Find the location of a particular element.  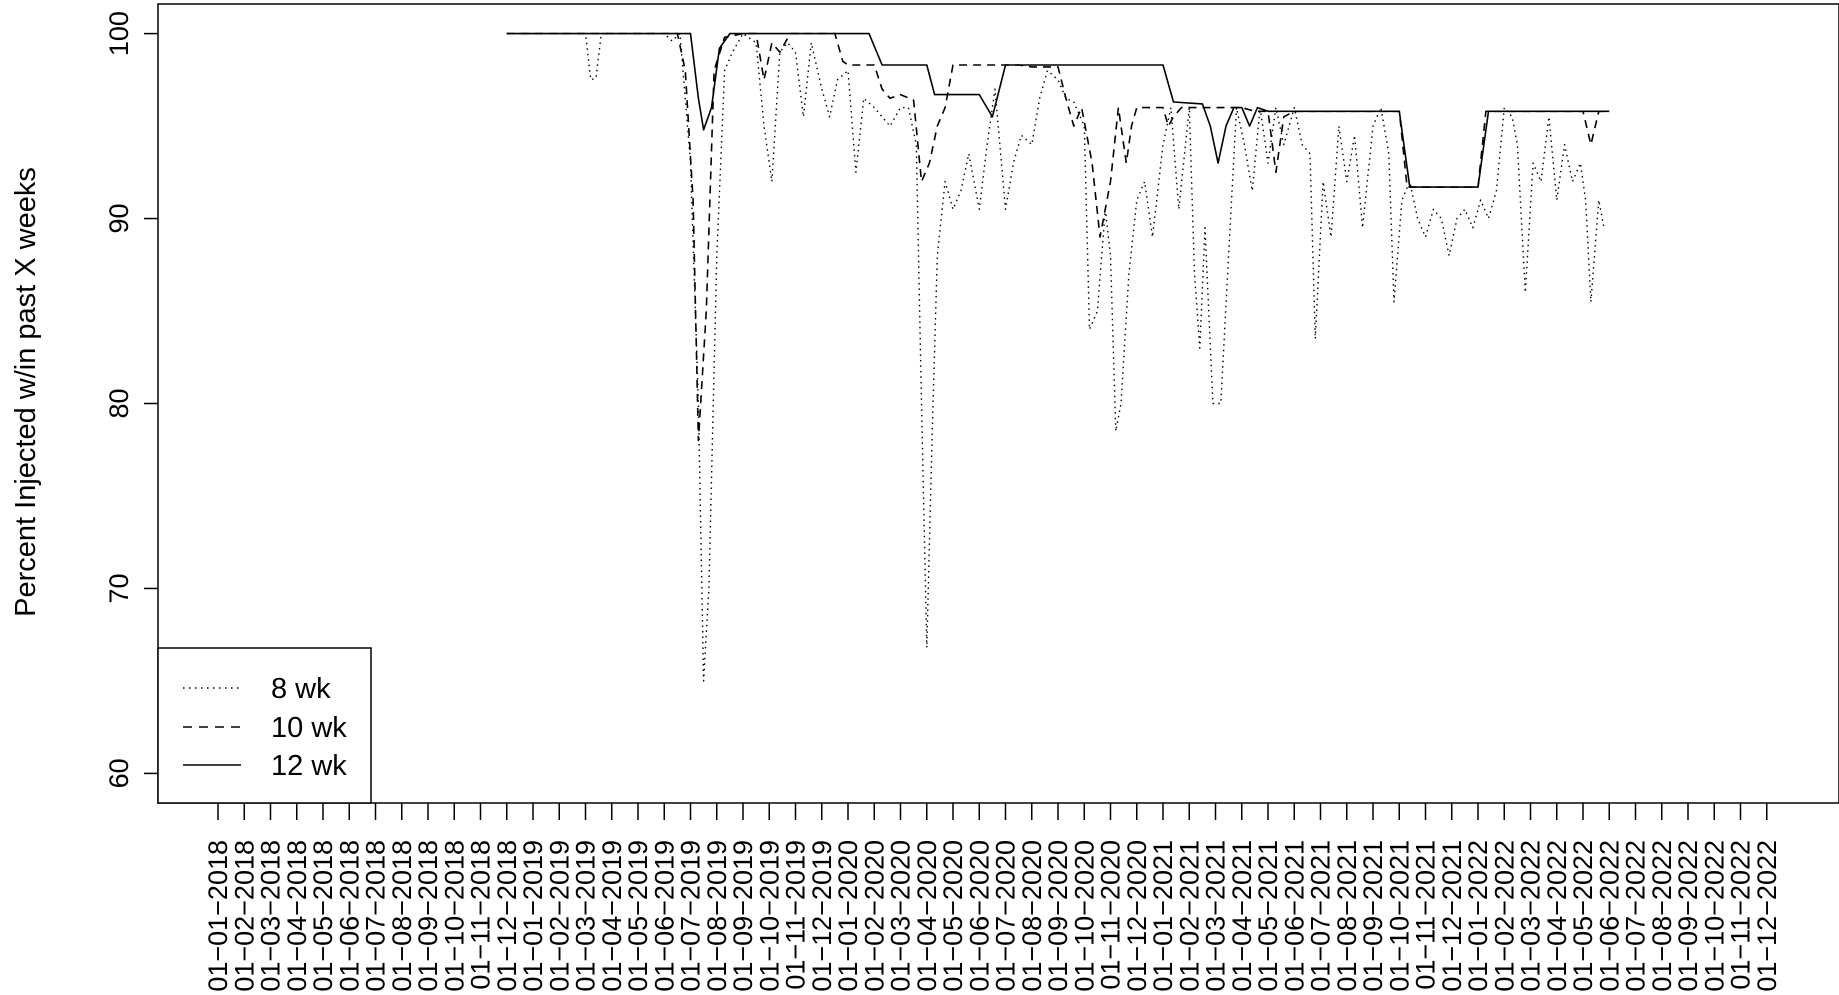

legend-label-8wk: 8 wk is located at coordinates (301, 689).